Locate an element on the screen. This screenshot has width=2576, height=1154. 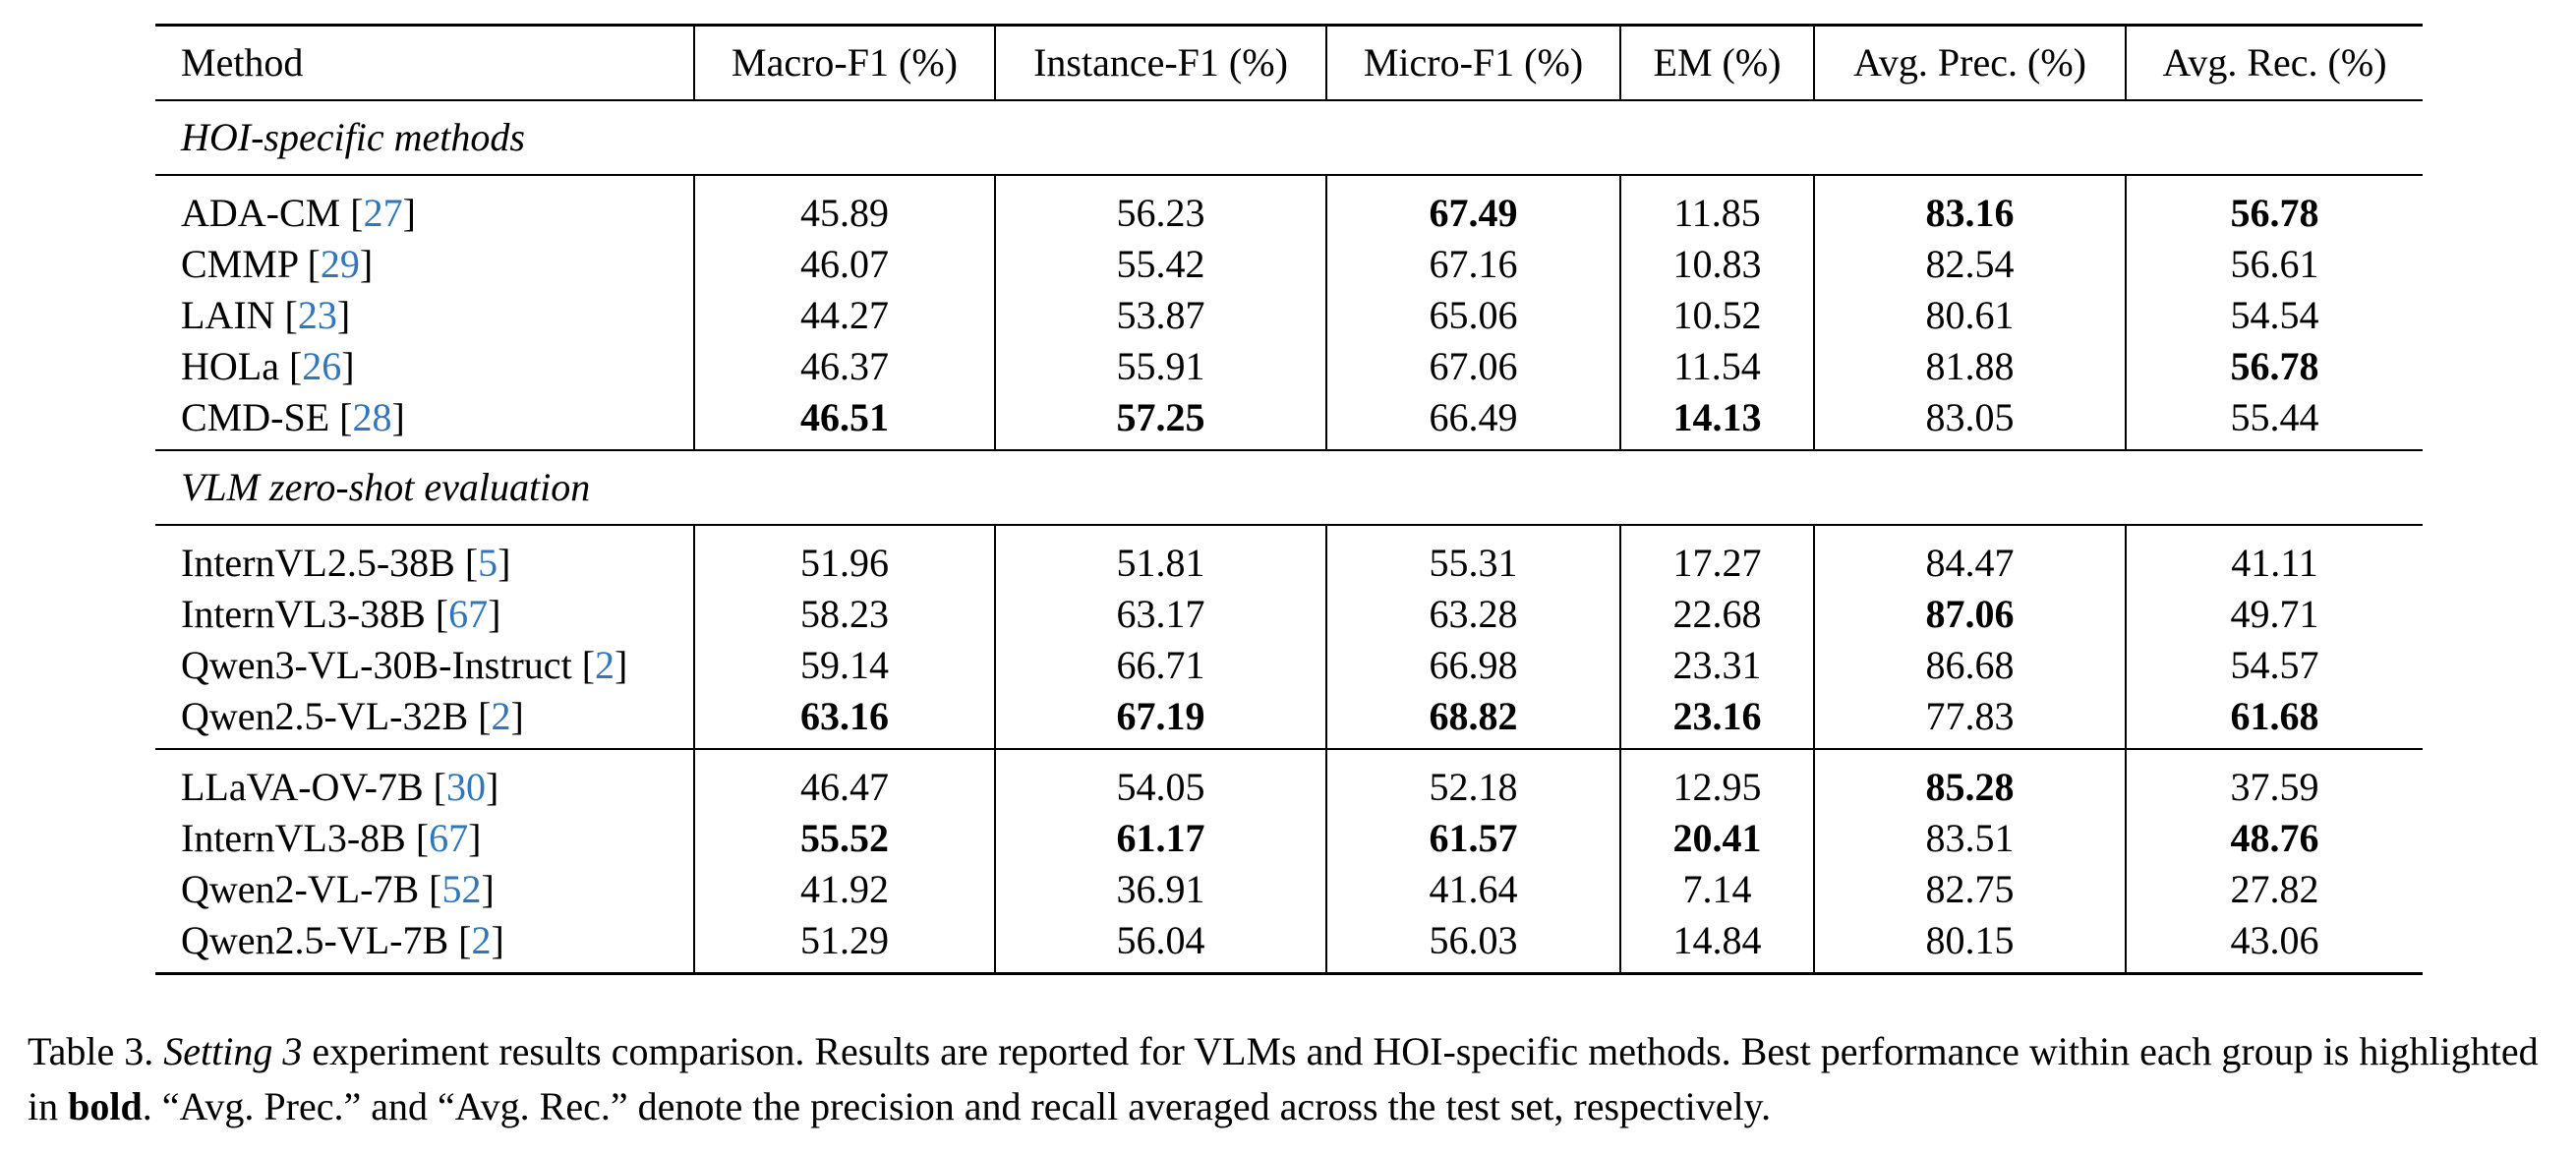
value-text: 41.64 is located at coordinates (1473, 889).